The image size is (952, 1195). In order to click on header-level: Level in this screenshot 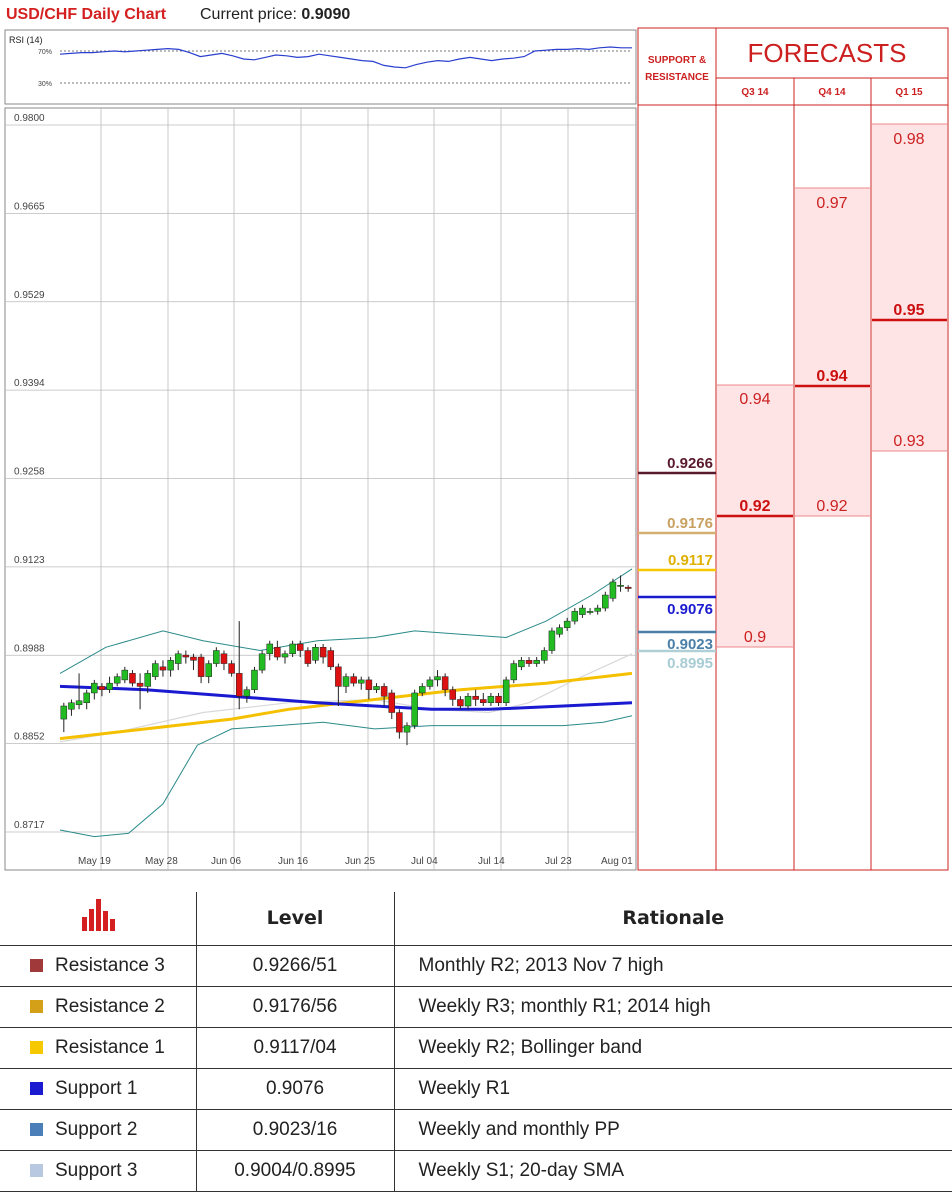, I will do `click(295, 919)`.